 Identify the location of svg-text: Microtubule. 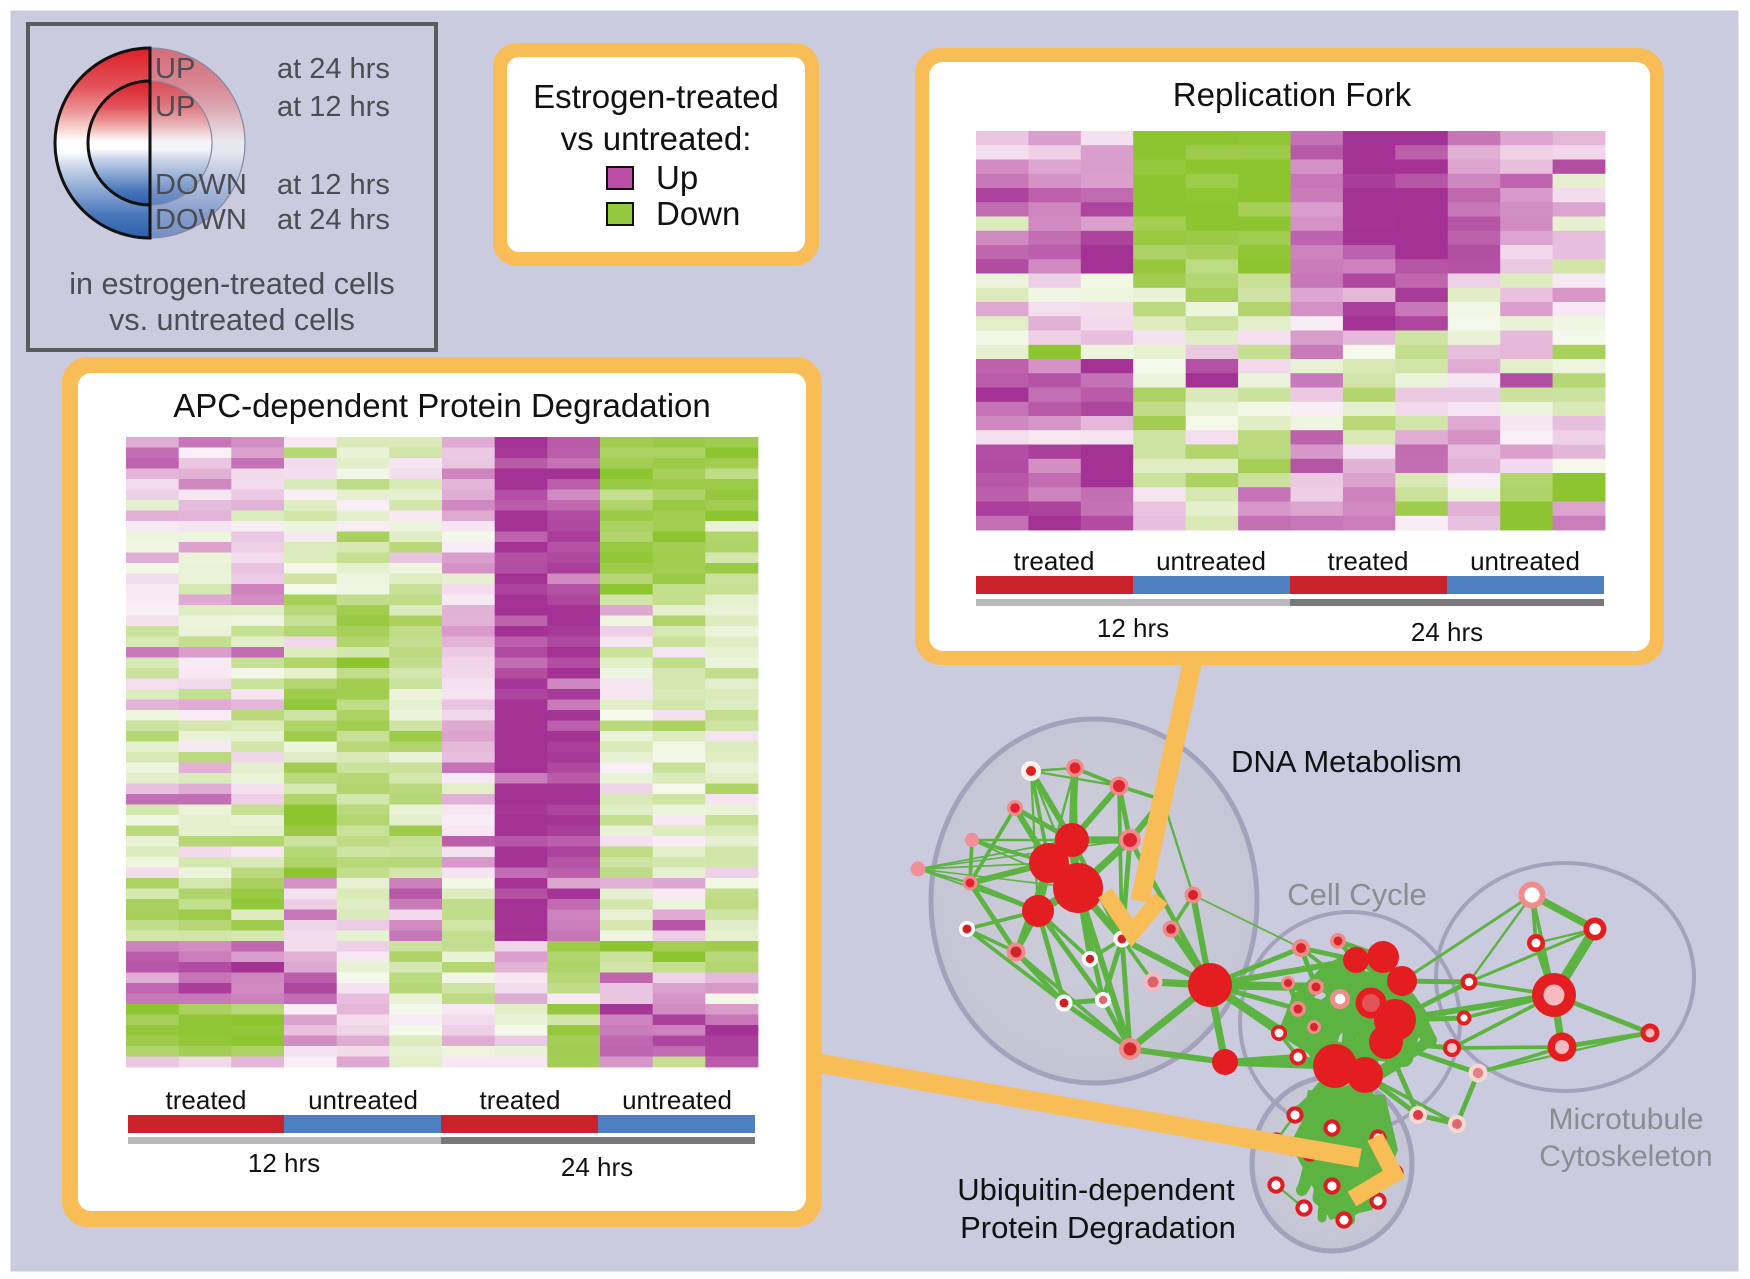
(1625, 1119).